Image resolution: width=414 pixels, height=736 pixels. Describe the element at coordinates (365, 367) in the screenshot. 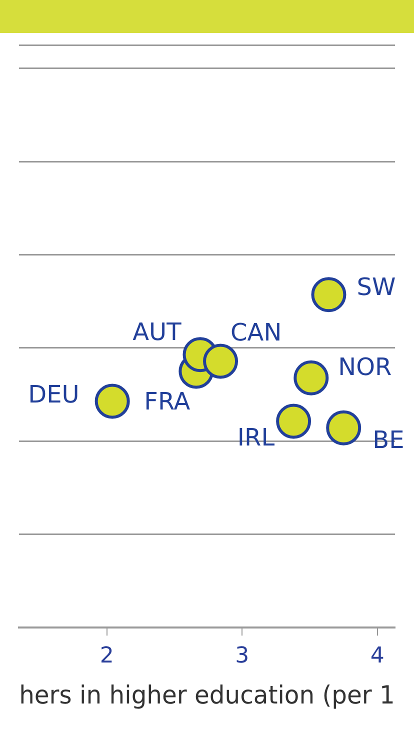

I see `annotation: NOR` at that location.